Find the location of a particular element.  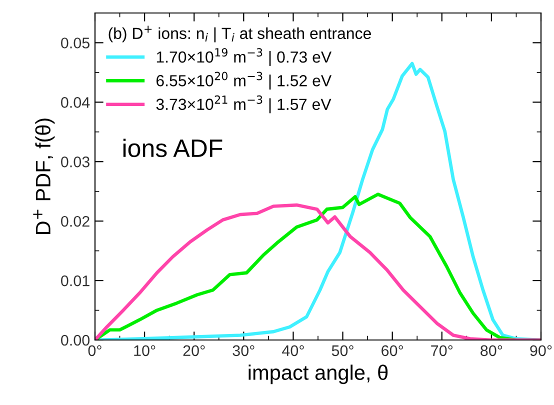

x-tick-label: 10° is located at coordinates (145, 350).